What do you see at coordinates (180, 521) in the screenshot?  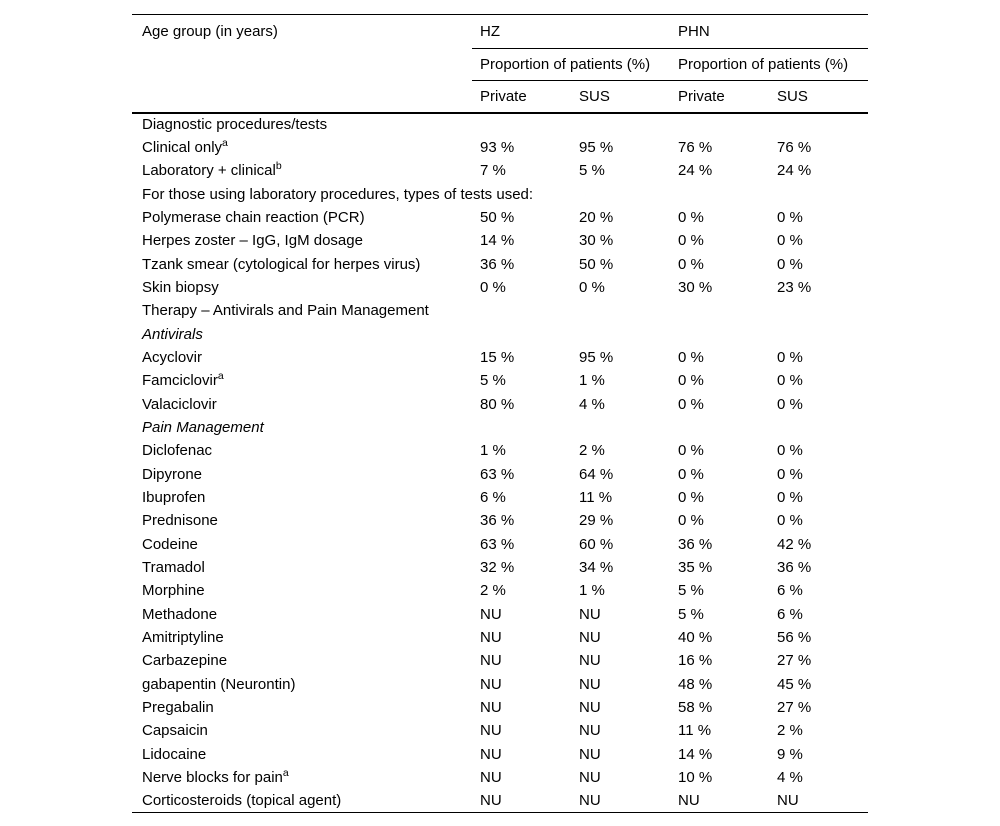 I see `row-label: Prednisone` at bounding box center [180, 521].